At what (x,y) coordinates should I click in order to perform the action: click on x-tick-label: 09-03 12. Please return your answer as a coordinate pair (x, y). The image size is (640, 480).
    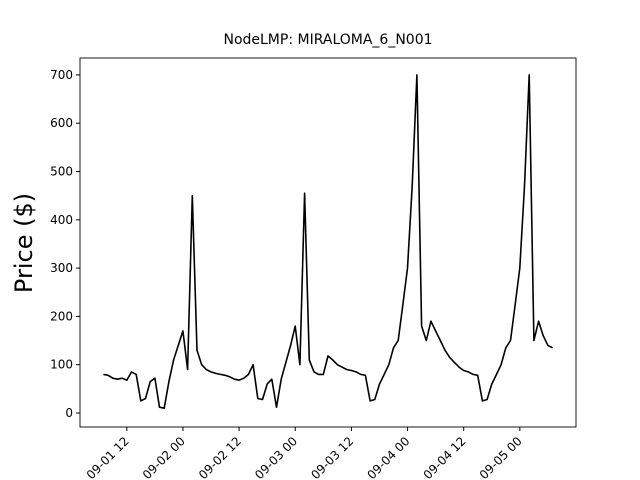
    Looking at the image, I should click on (332, 457).